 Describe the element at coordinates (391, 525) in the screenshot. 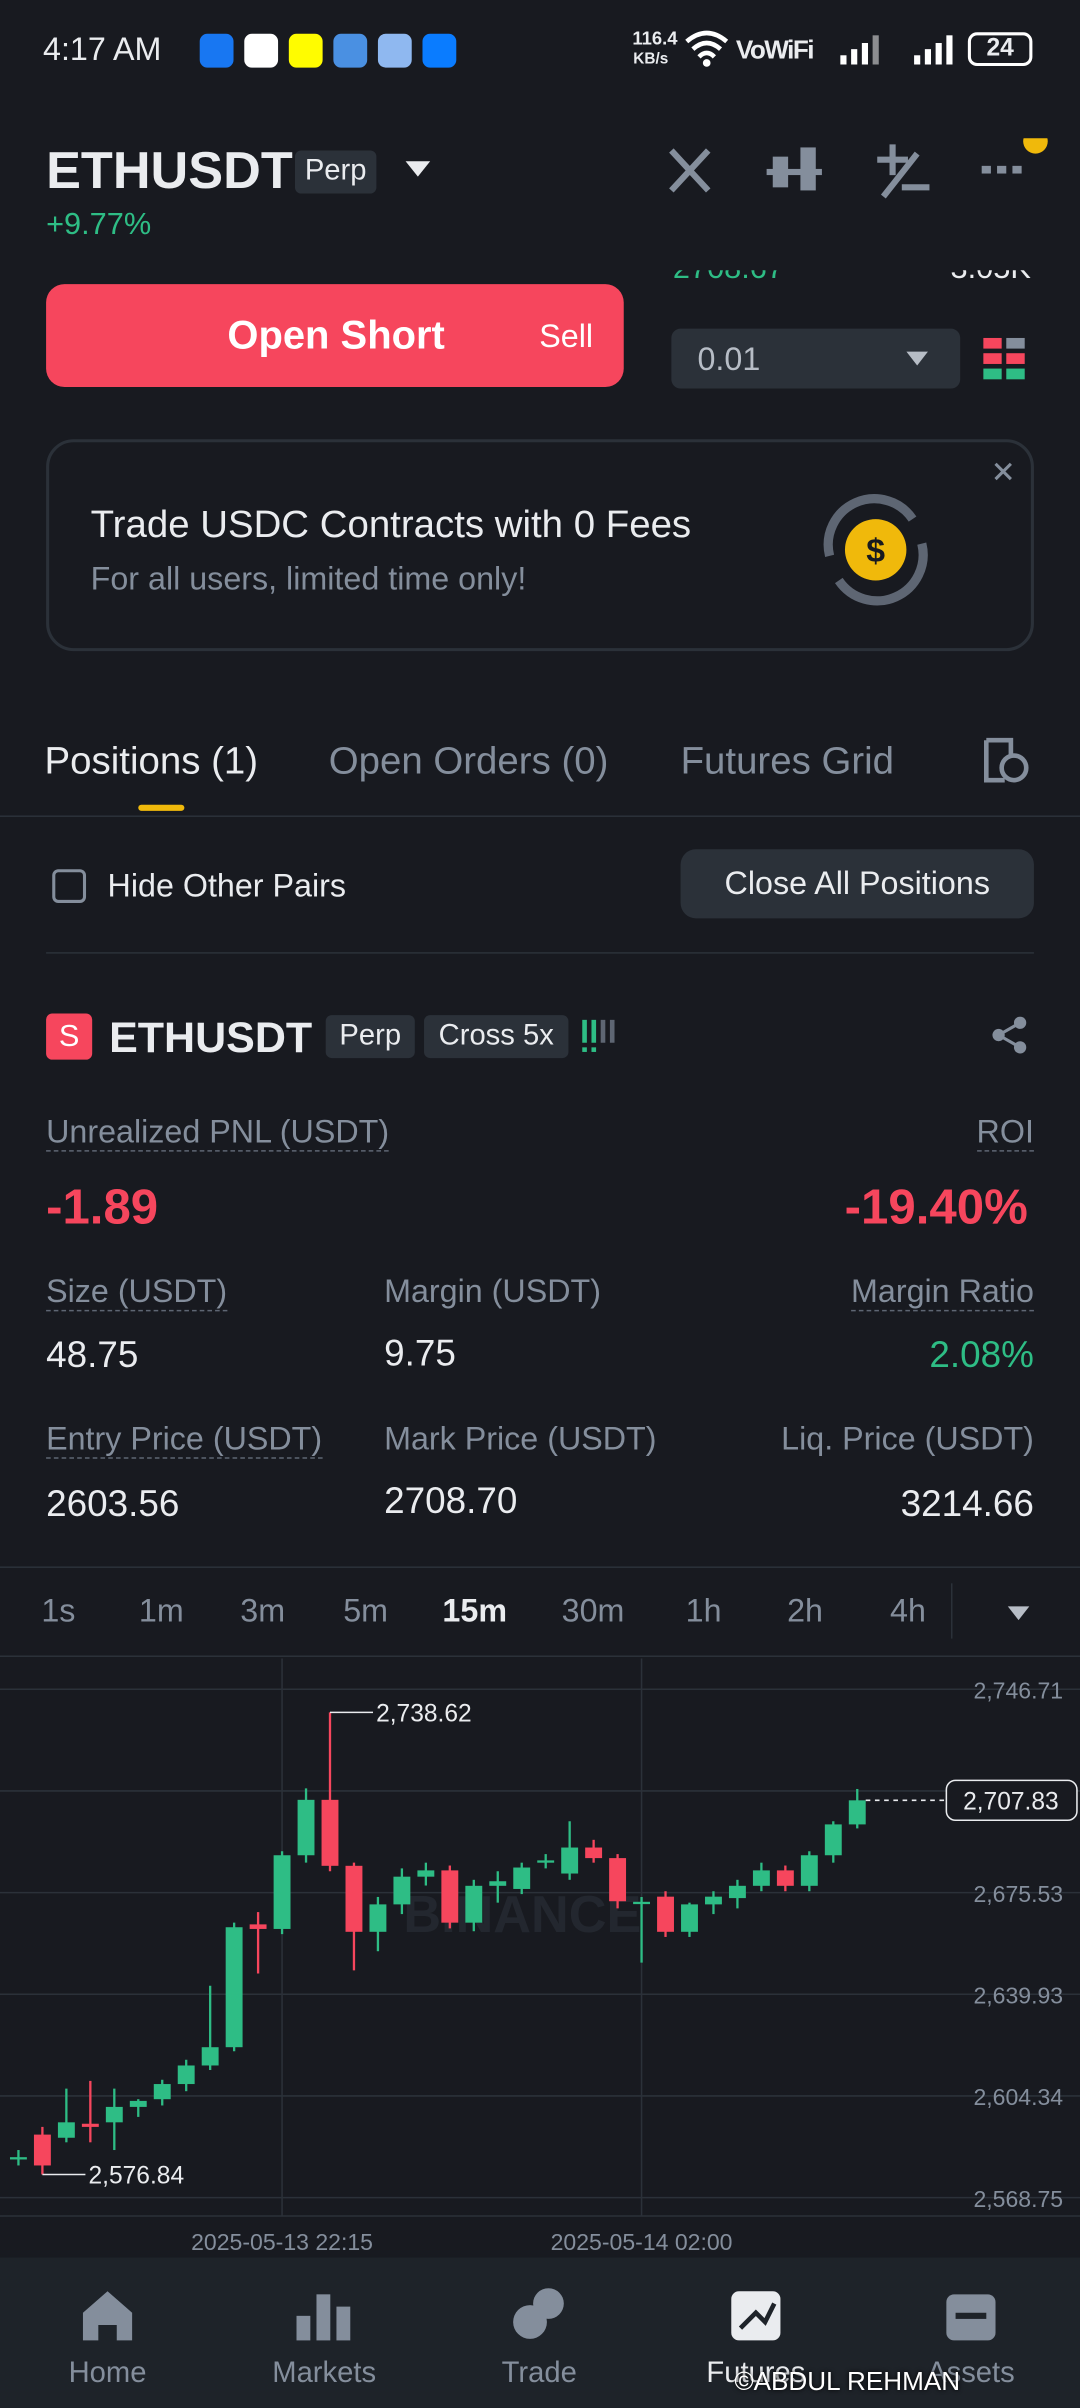

I see `promo-title: Trade USDC Contracts with 0 Fees` at that location.